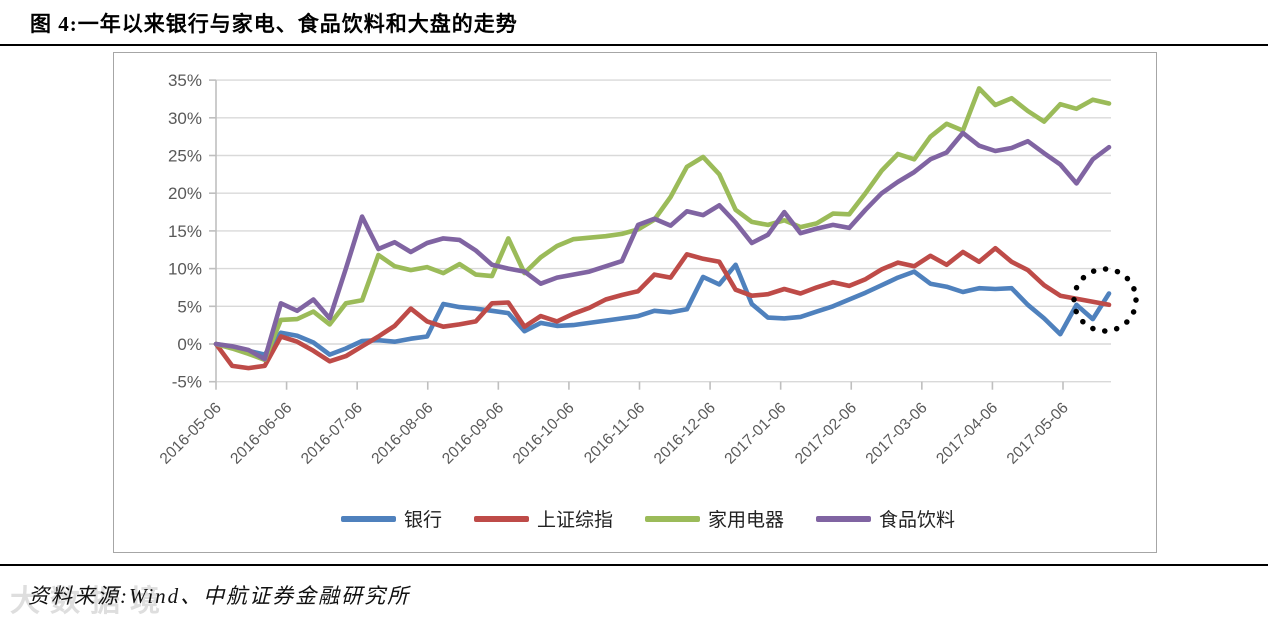 The width and height of the screenshot is (1268, 624). I want to click on figure-title: 图 4:一年以来银行与家电、食品饮料和大盘的走势, so click(274, 24).